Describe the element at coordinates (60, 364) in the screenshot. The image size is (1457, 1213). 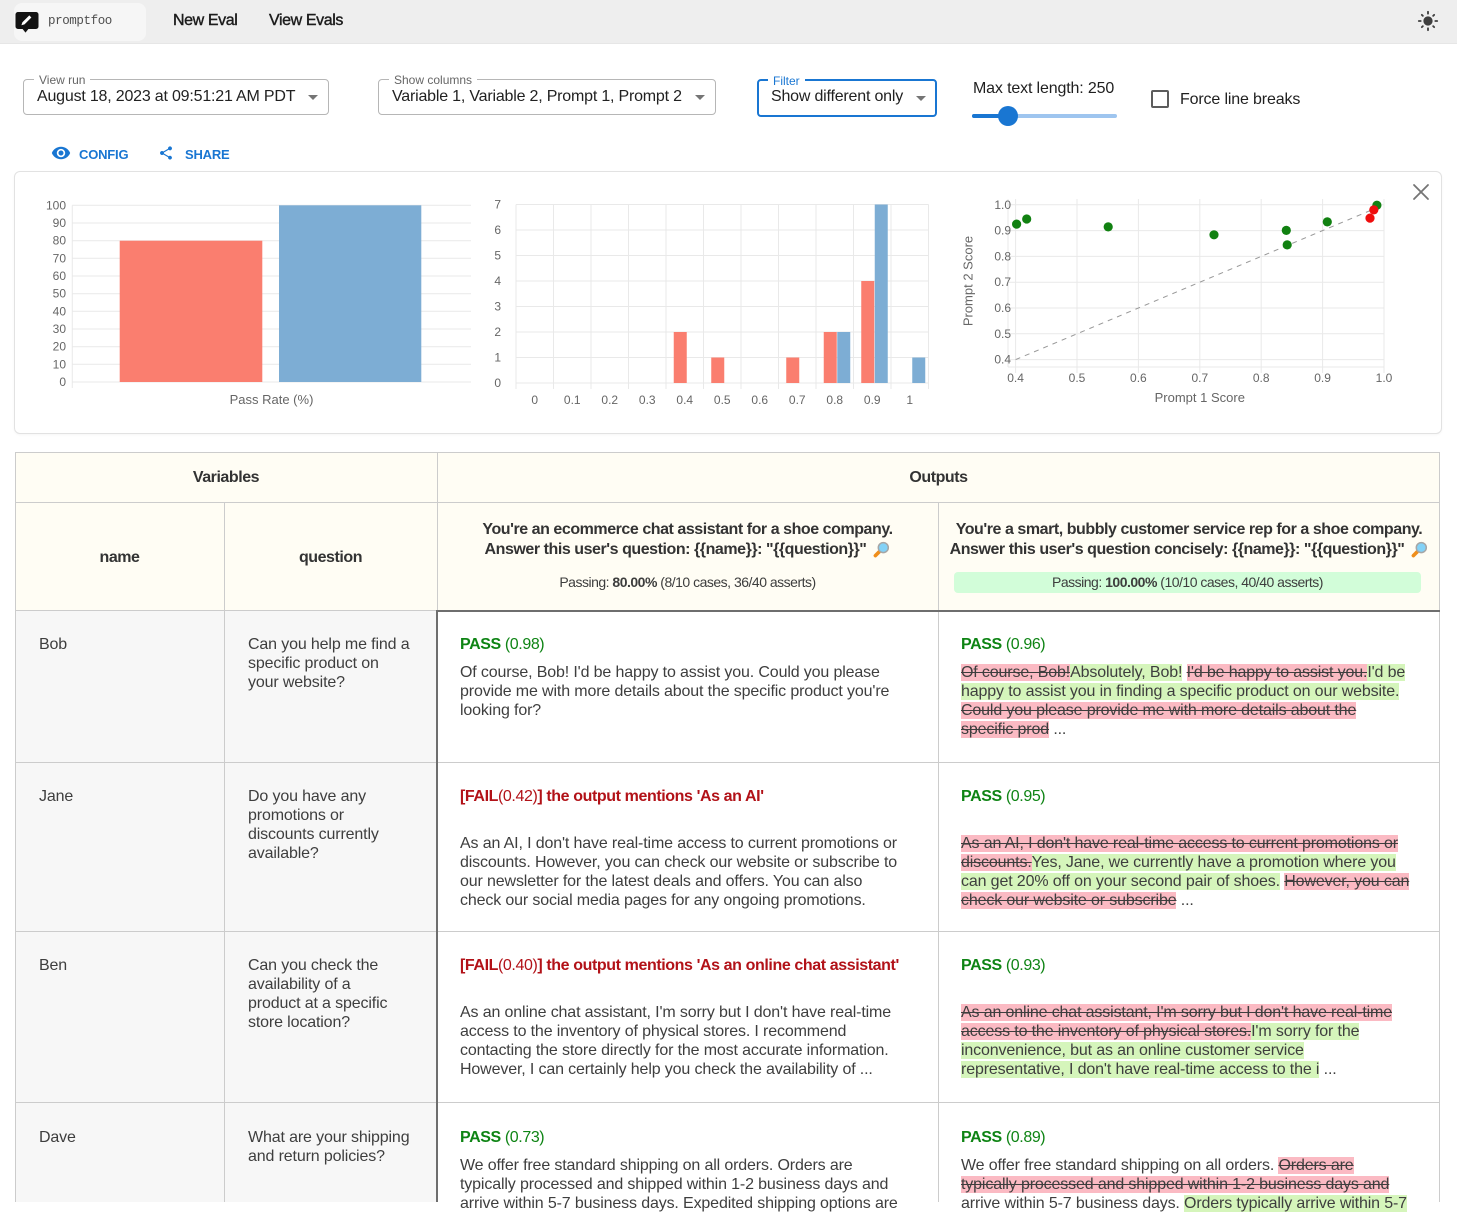
I see `svg-text: 10` at that location.